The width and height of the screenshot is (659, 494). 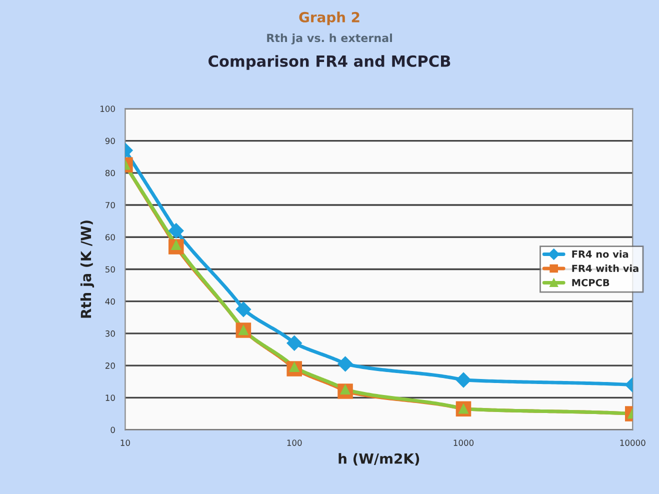 I want to click on y-tick-label: 70, so click(x=110, y=205).